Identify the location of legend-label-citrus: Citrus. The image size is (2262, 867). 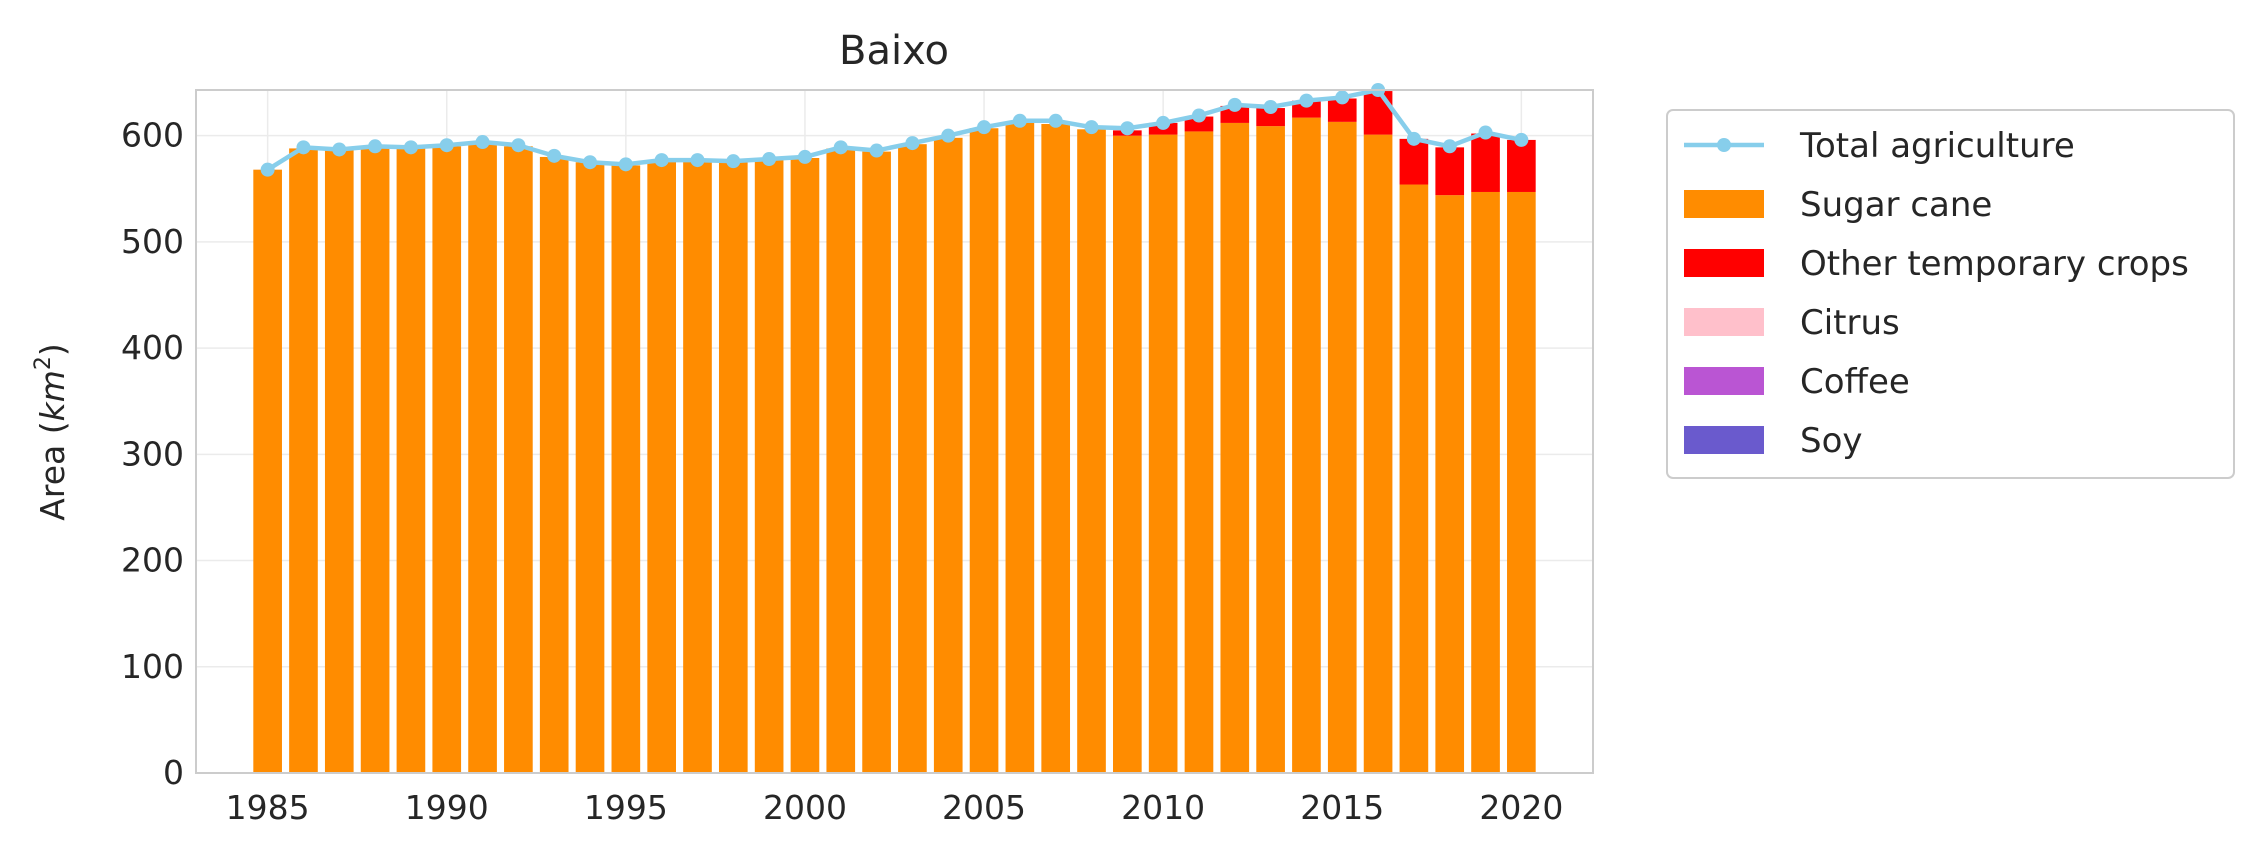
(1850, 323).